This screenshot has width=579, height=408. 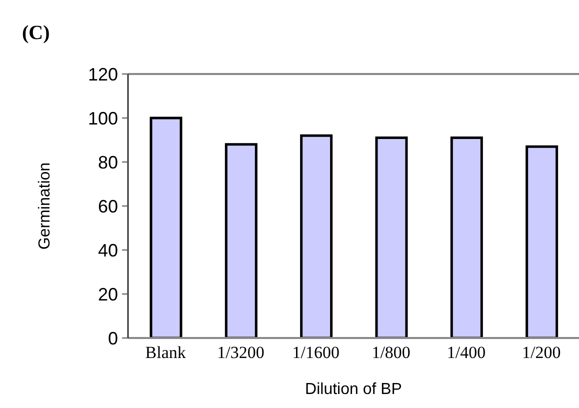 What do you see at coordinates (316, 352) in the screenshot?
I see `x-tick-label: 1/1600` at bounding box center [316, 352].